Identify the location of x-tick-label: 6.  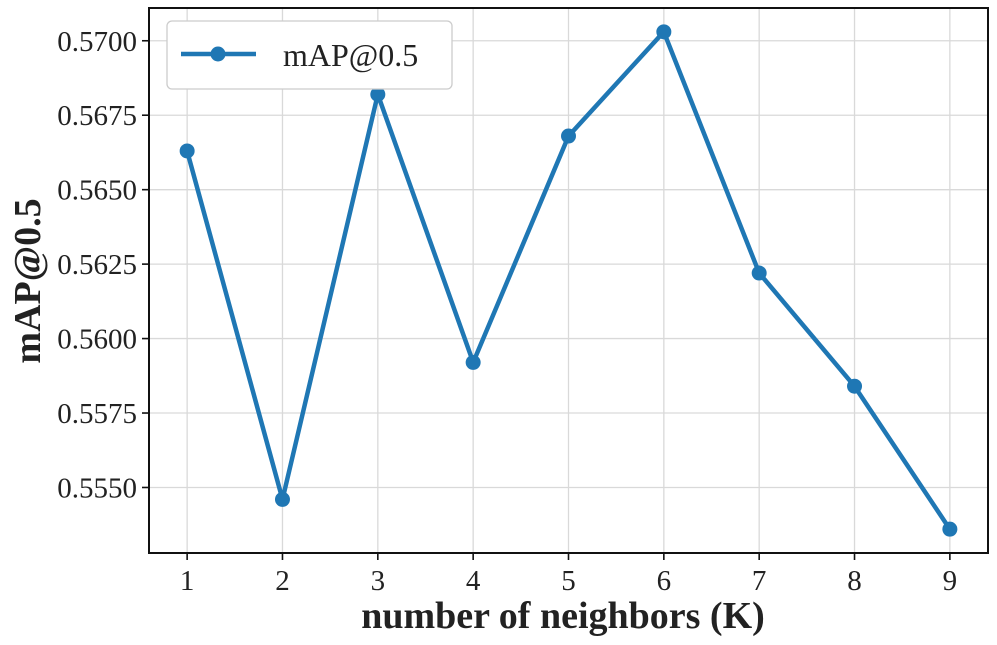
(664, 581).